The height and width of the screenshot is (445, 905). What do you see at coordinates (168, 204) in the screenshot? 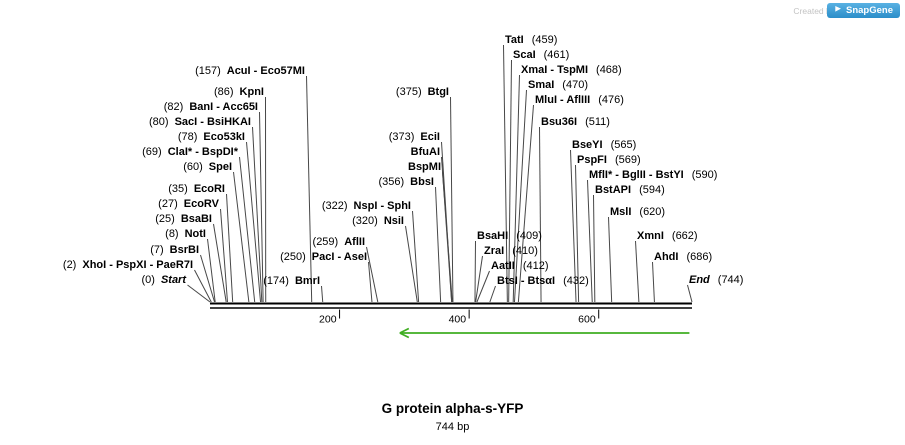
I see `site-position: (27)` at bounding box center [168, 204].